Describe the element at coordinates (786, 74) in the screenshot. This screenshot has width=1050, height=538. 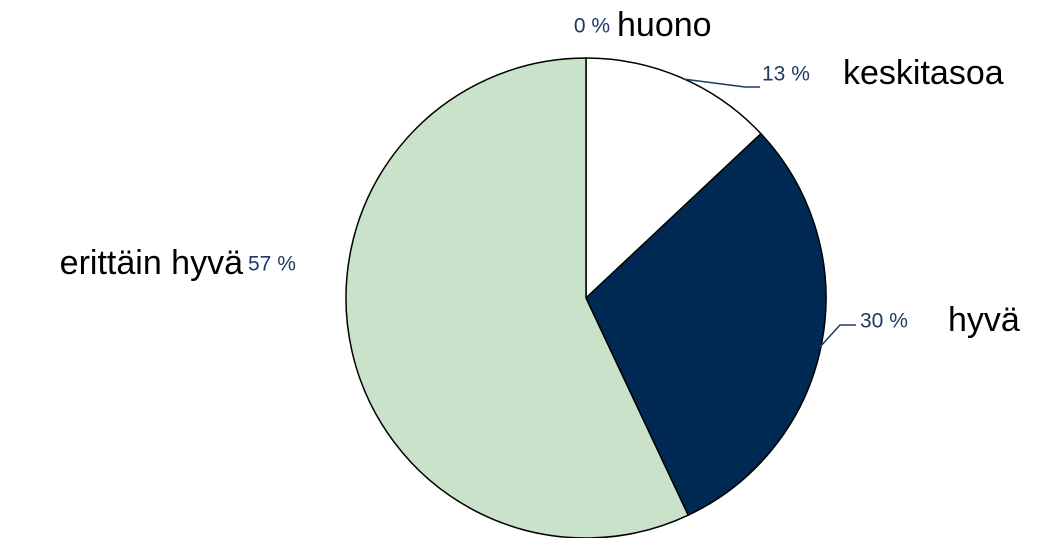
I see `value-label: 13 %` at that location.